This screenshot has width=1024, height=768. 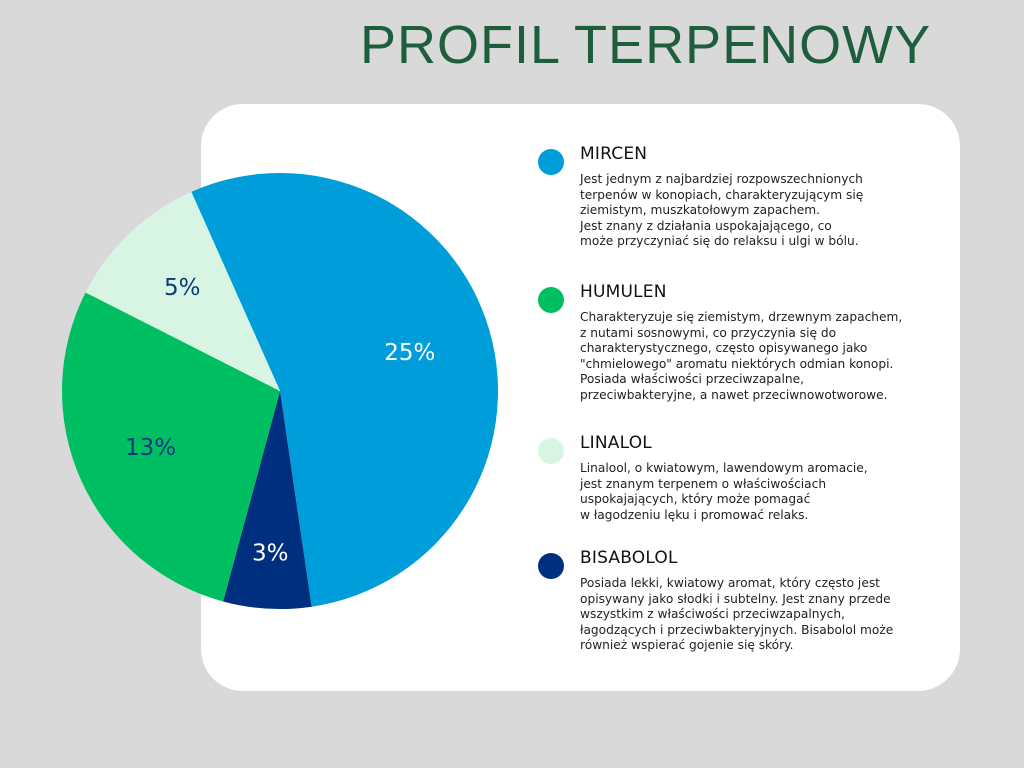 What do you see at coordinates (551, 451) in the screenshot?
I see `legend-dot-linalol` at bounding box center [551, 451].